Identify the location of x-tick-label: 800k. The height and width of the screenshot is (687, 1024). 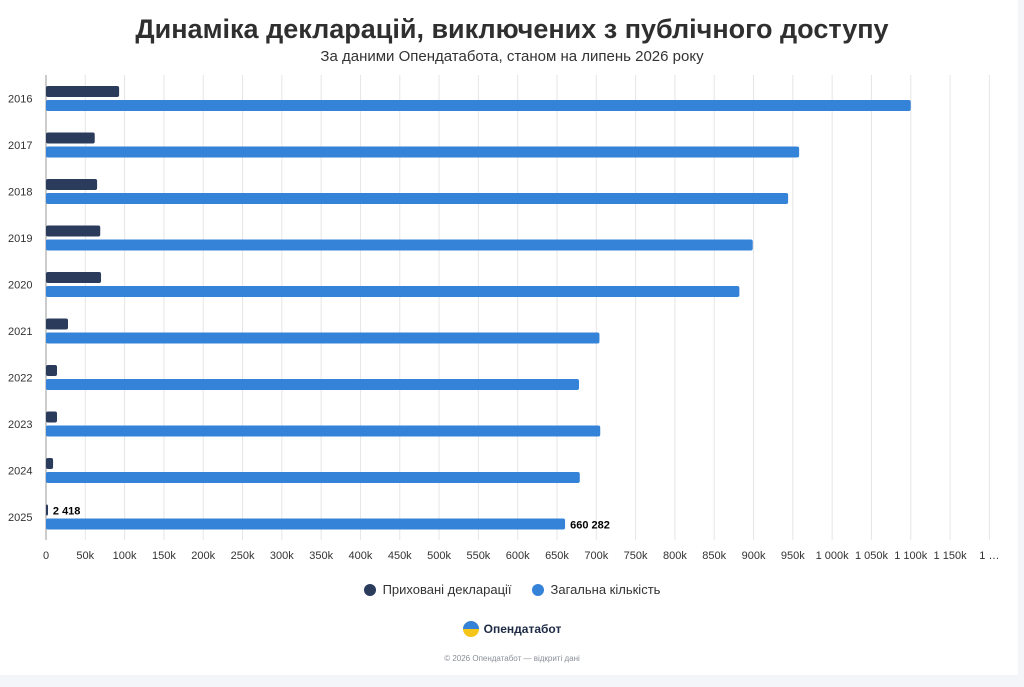
(675, 556).